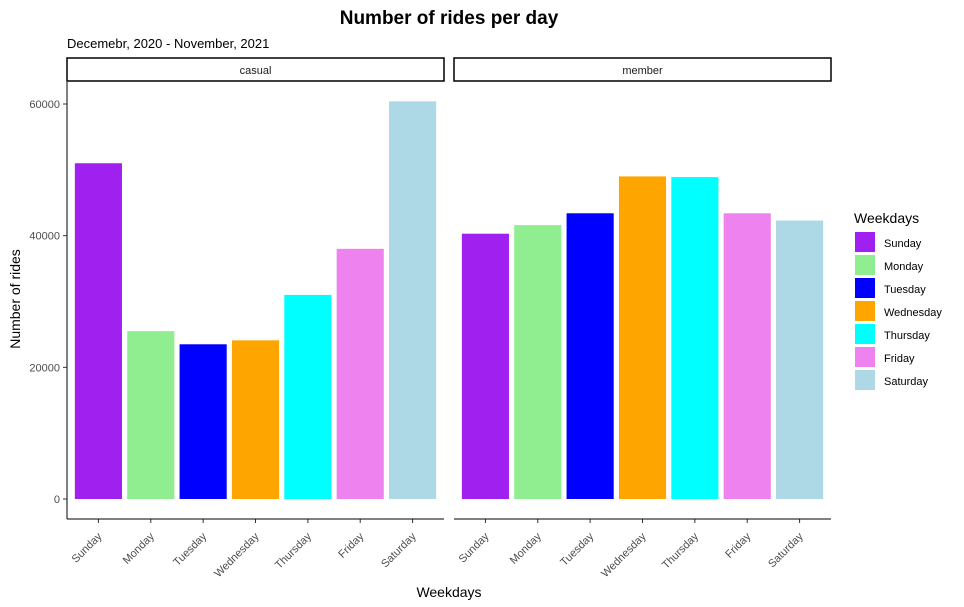 The image size is (964, 607). Describe the element at coordinates (577, 549) in the screenshot. I see `x-tick-label-member-tuesday: Tuesday` at that location.